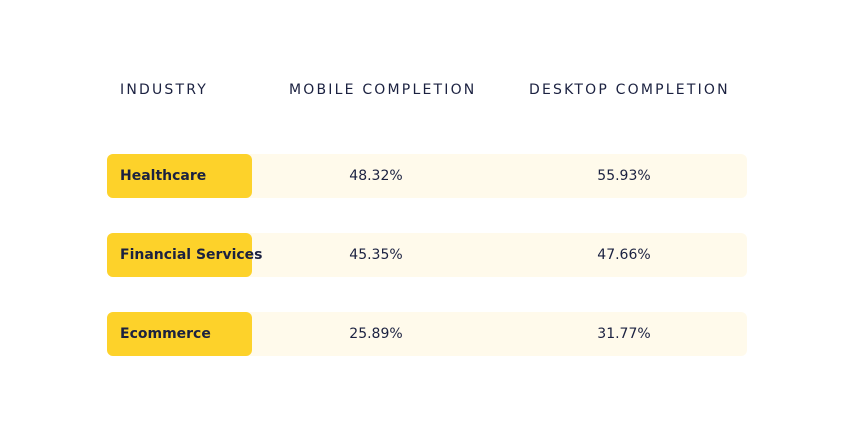 Image resolution: width=848 pixels, height=434 pixels. I want to click on desktop-completion-value: 55.93%, so click(624, 176).